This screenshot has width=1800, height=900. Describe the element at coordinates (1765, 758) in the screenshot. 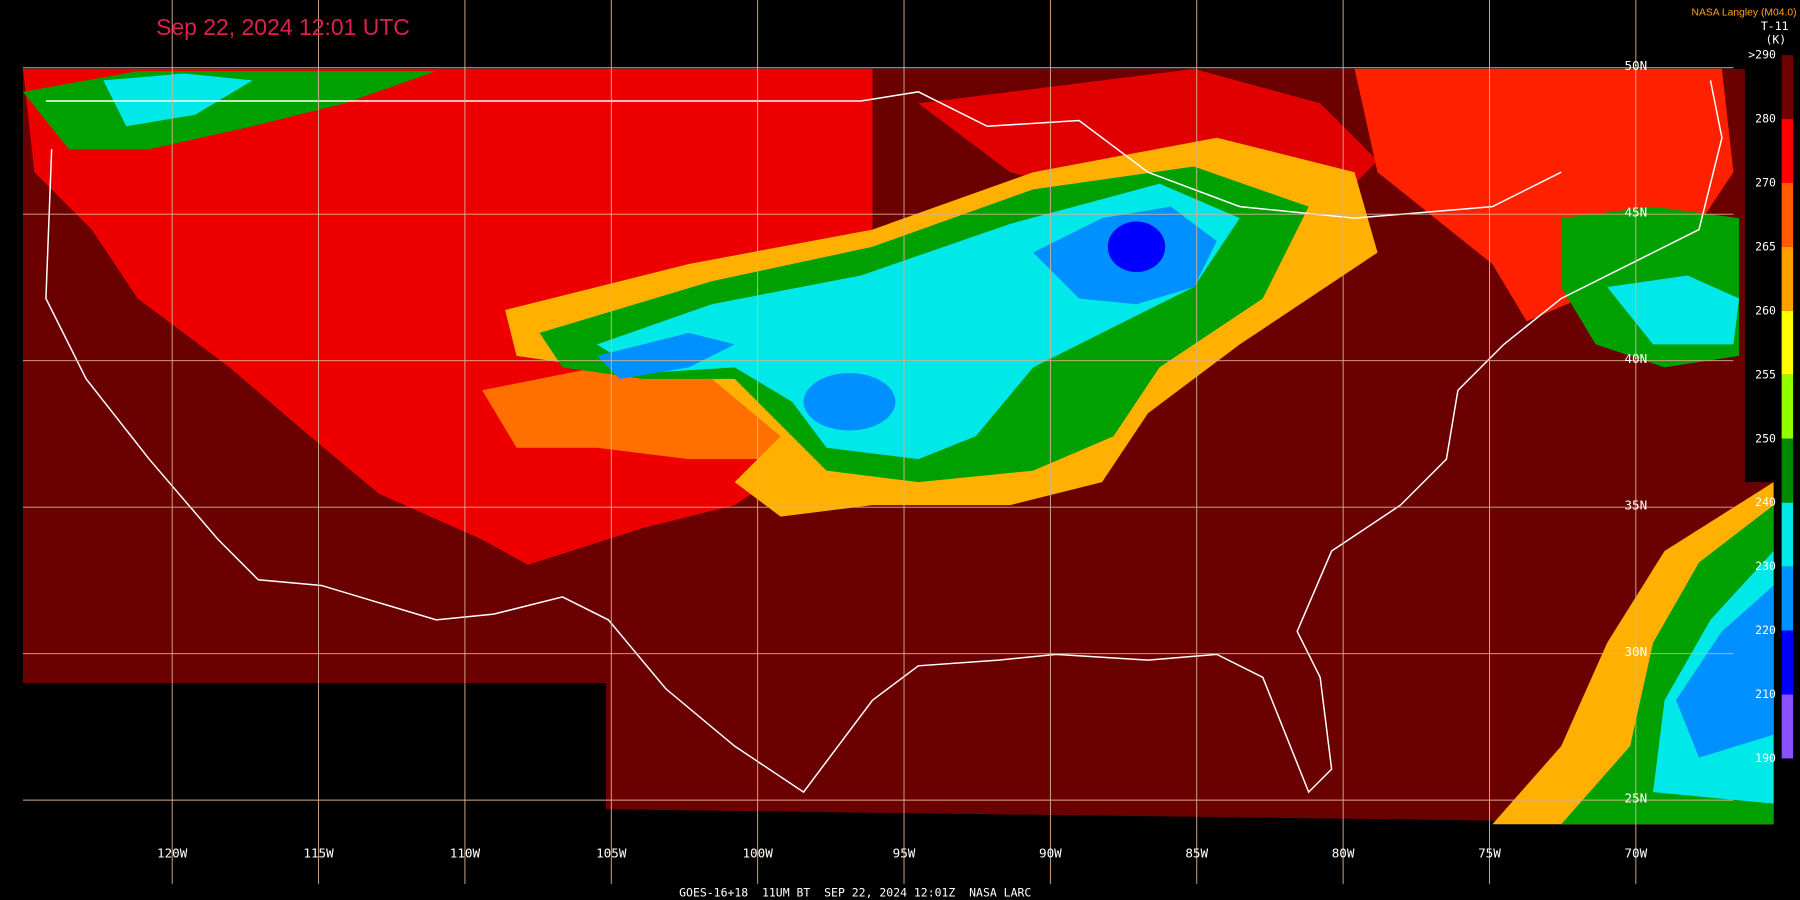

I see `colorbar-label: 190` at that location.